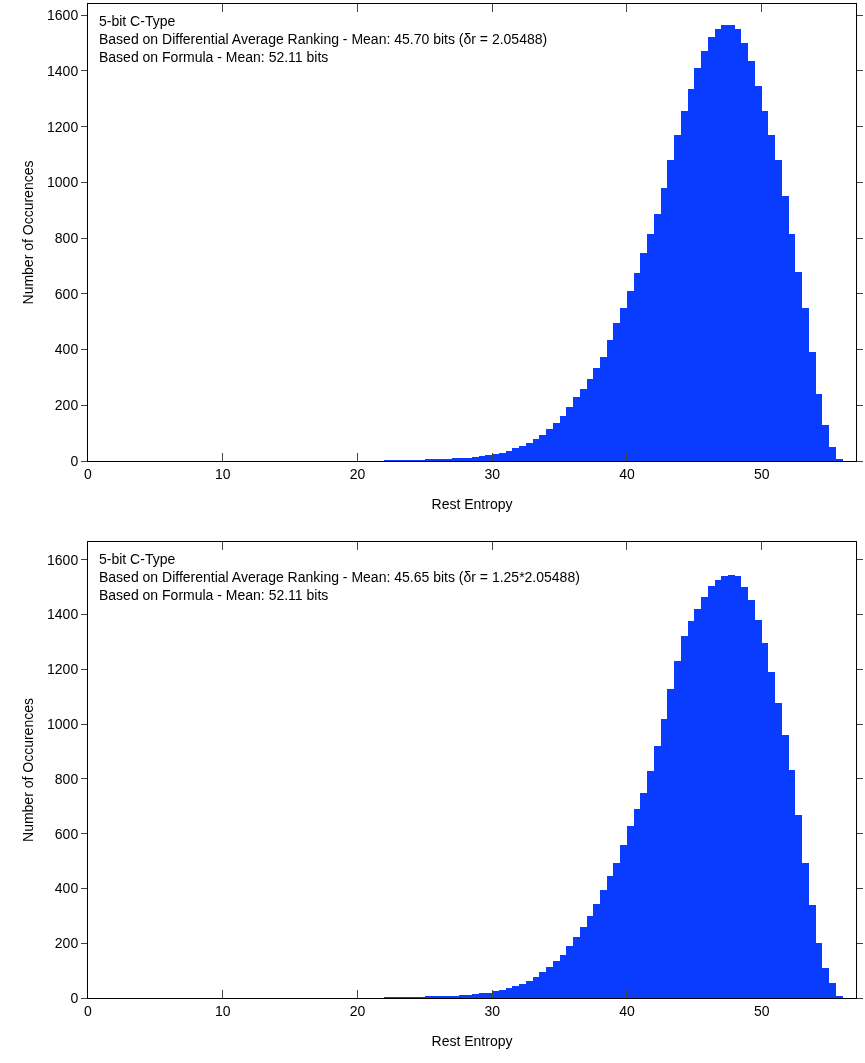 Image resolution: width=865 pixels, height=1063 pixels. I want to click on annotation: Based on Differential Average Ranking - Mean: 45.65 bits (δr = 1.25*2.05488), so click(339, 577).